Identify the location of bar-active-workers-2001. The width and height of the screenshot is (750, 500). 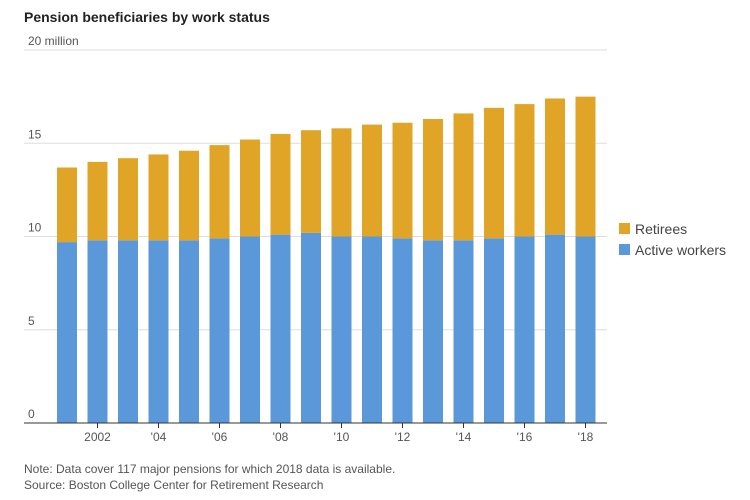
(67, 332).